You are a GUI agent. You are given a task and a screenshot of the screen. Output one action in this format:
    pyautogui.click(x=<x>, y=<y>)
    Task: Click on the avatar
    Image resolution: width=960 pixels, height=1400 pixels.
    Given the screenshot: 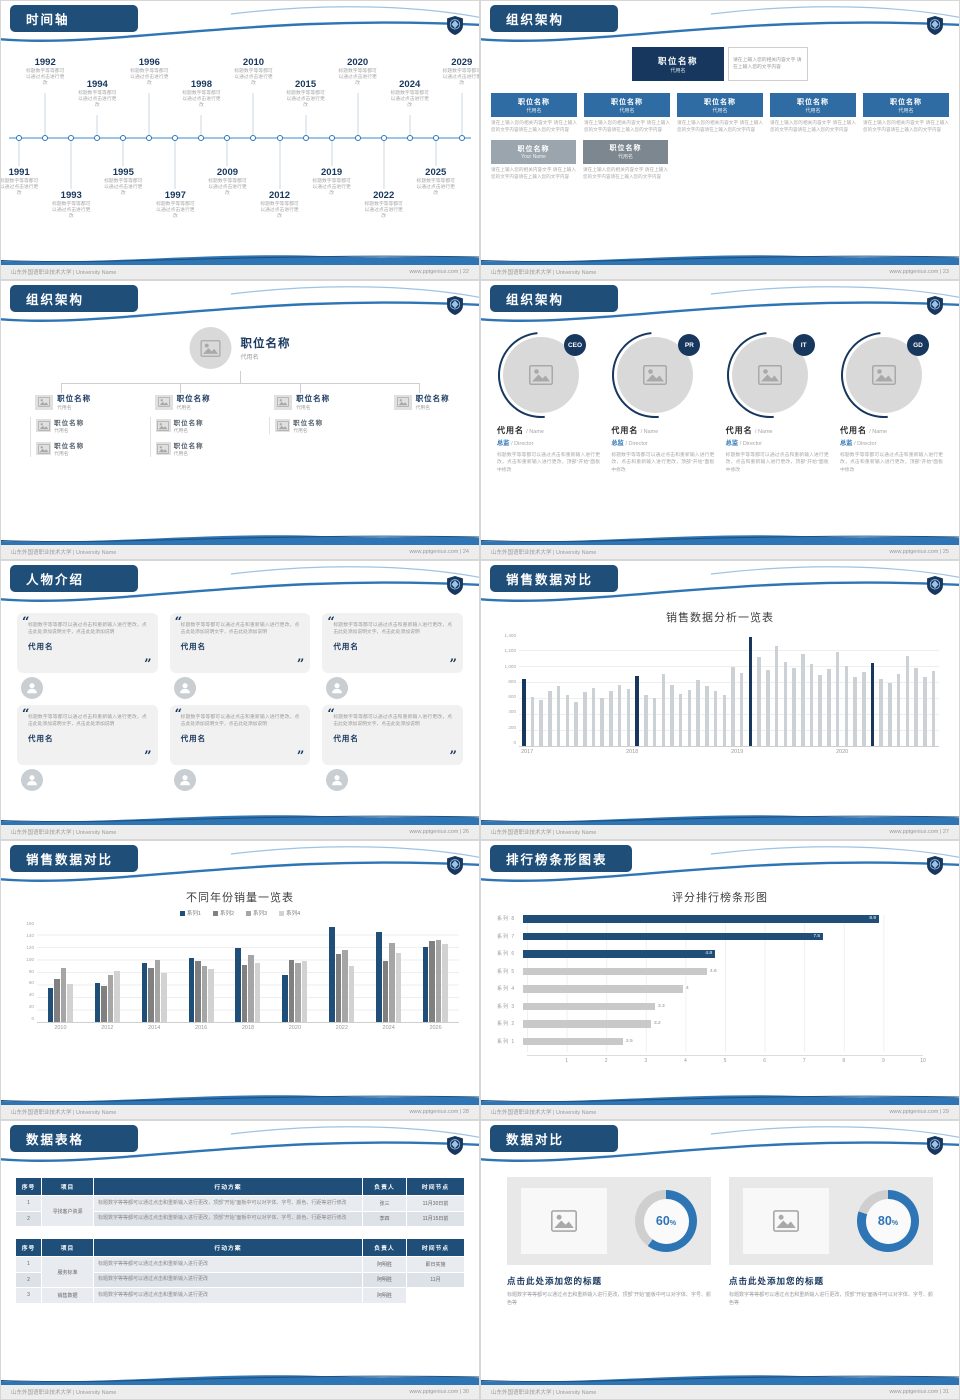 What is the action you would take?
    pyautogui.click(x=32, y=688)
    